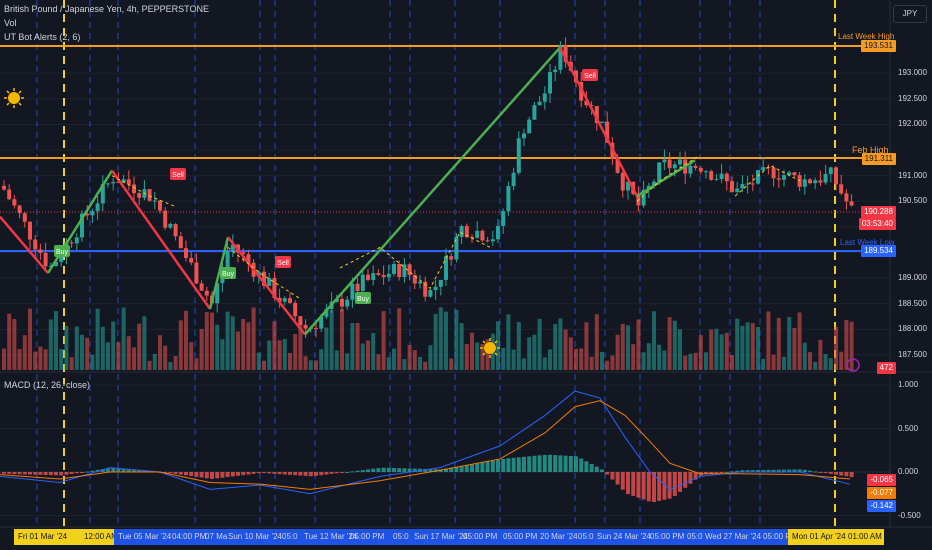 The image size is (932, 550). Describe the element at coordinates (143, 191) in the screenshot. I see `minor-swing-line` at that location.